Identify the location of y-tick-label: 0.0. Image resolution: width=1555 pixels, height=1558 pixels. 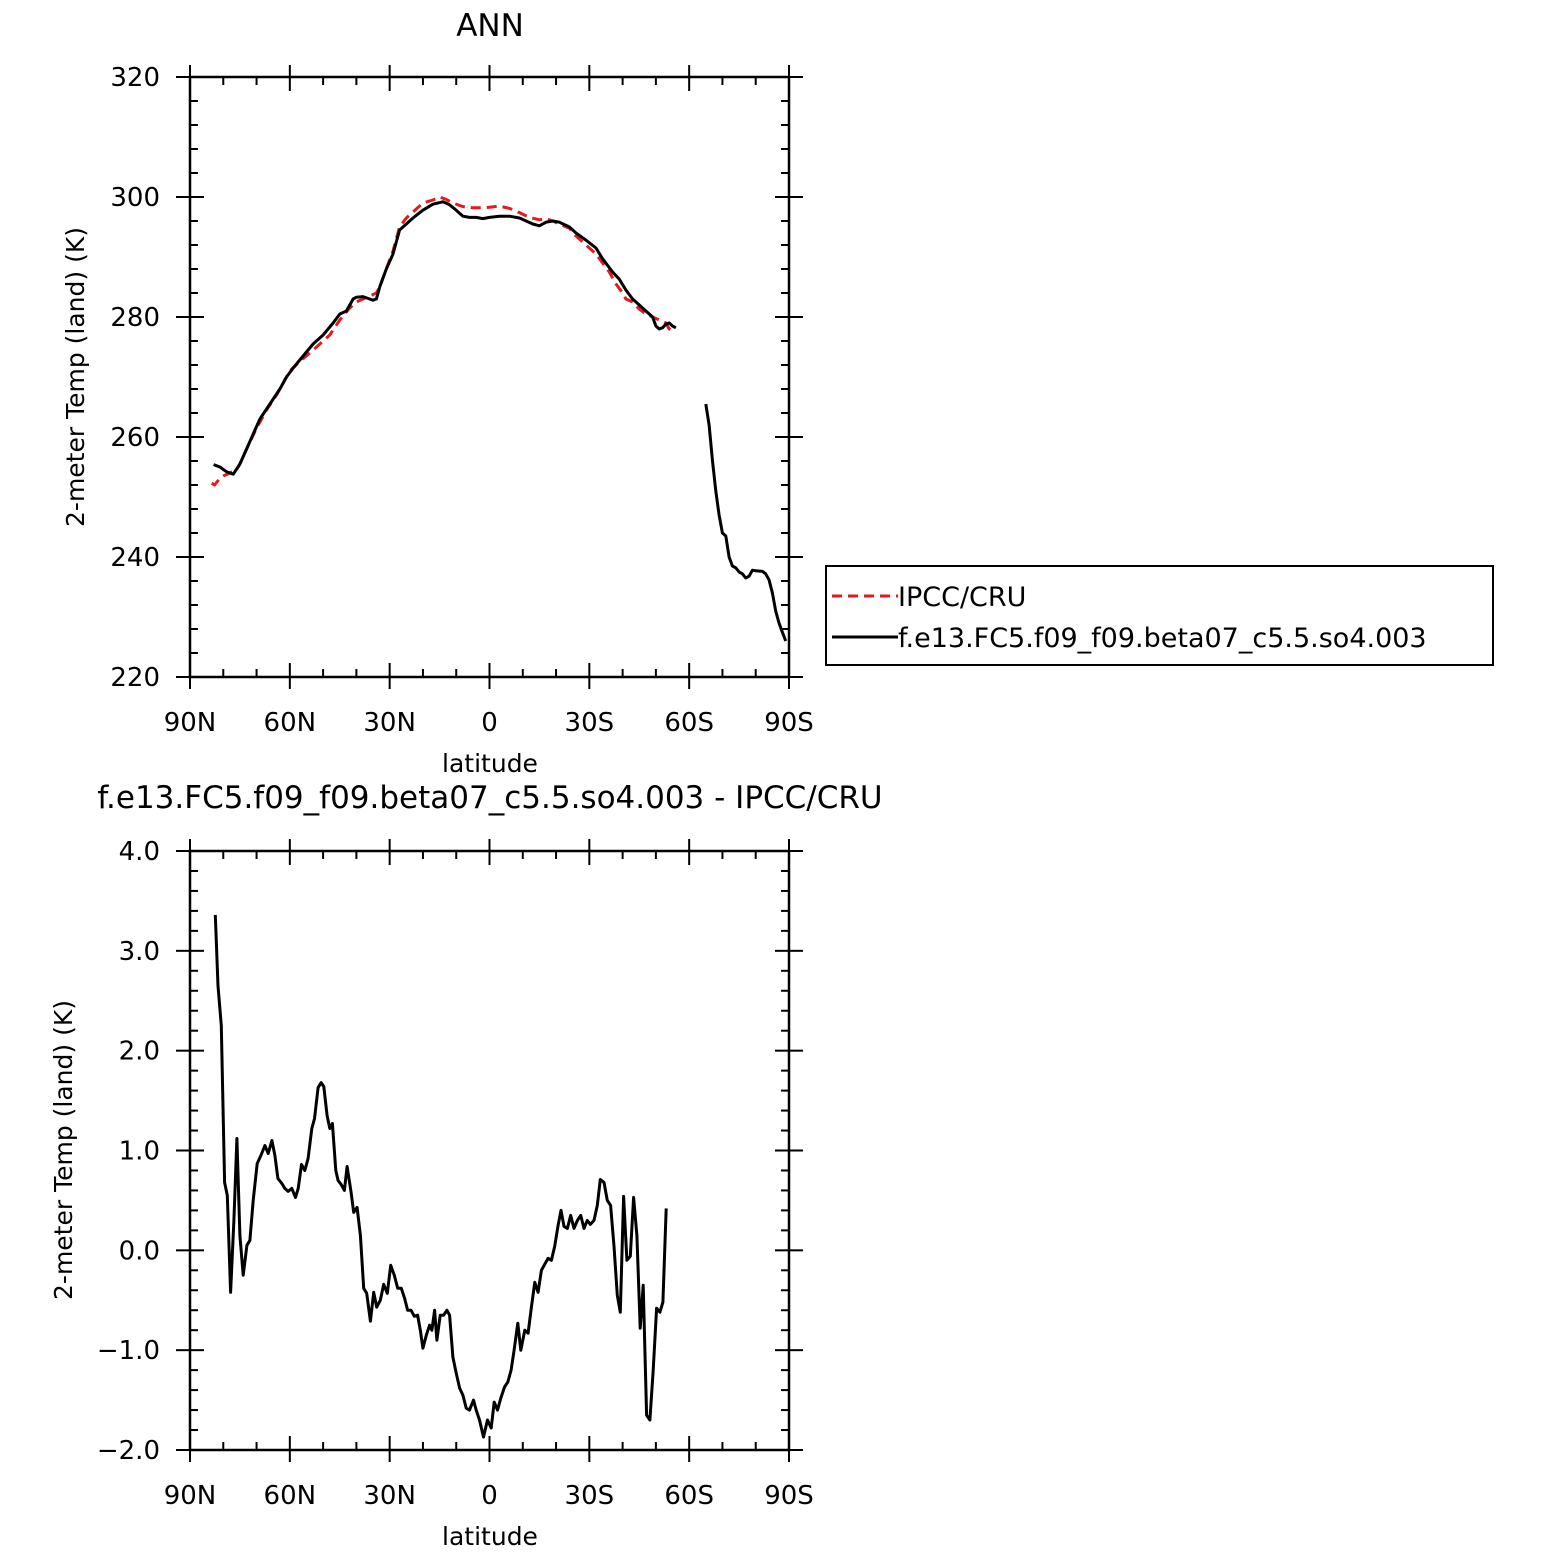
(139, 1251).